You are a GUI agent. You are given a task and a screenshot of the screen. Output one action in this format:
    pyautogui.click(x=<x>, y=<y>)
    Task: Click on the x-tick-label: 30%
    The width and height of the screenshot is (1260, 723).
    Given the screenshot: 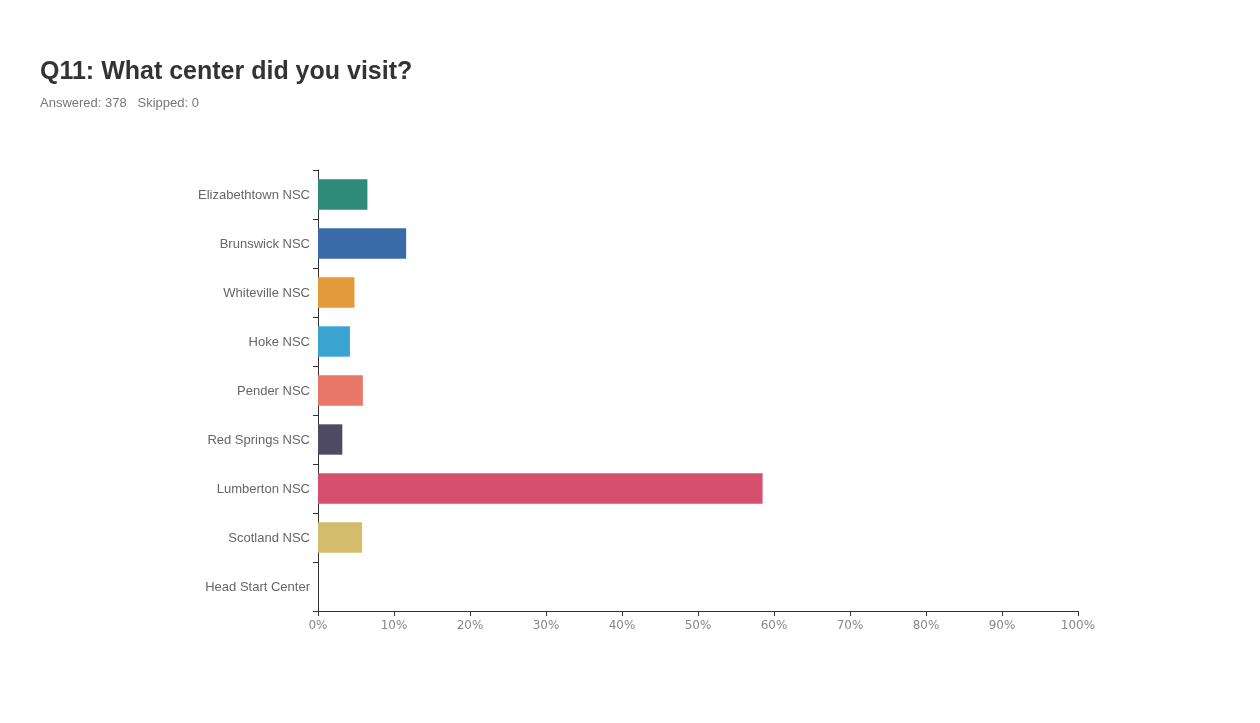 What is the action you would take?
    pyautogui.click(x=546, y=625)
    